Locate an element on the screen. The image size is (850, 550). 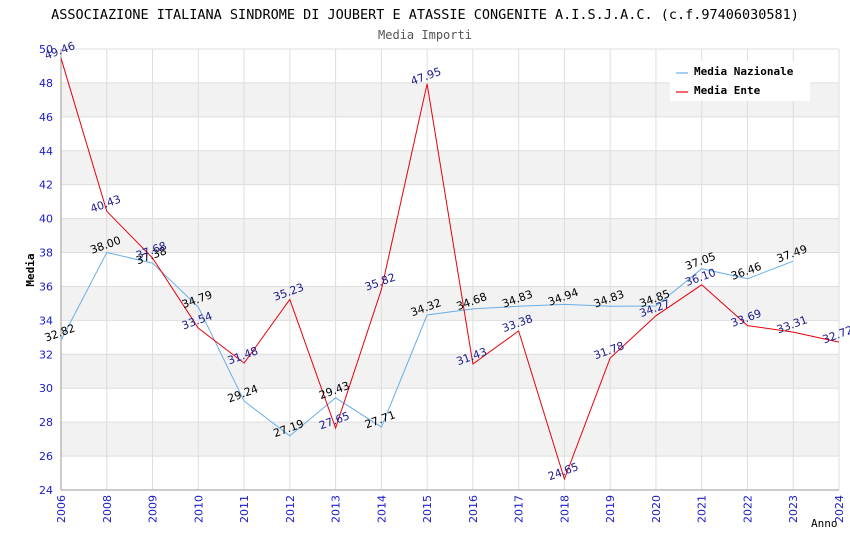
data-label: 36.46 is located at coordinates (746, 271).